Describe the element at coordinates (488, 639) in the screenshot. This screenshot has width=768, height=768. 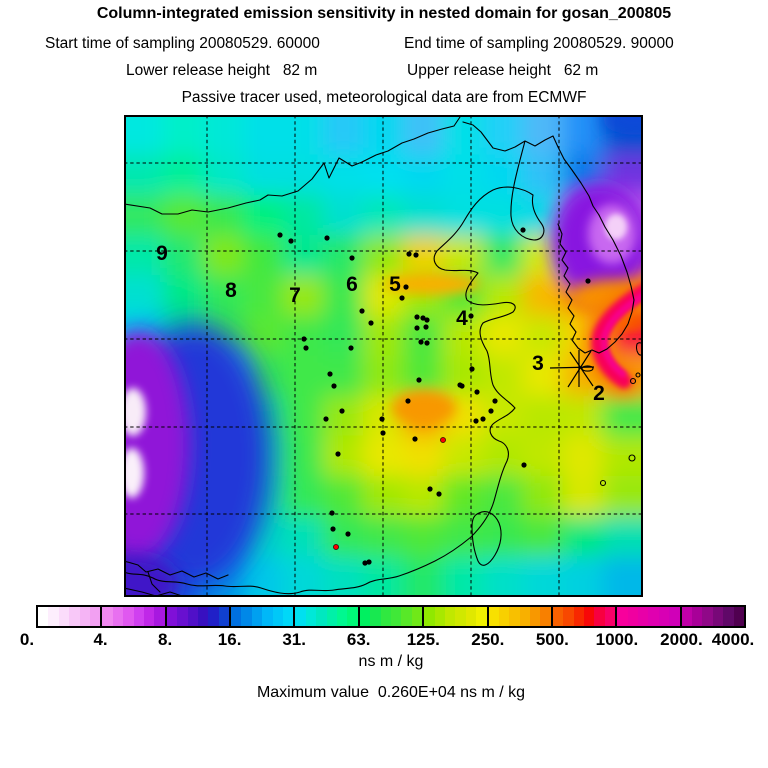
I see `colorbar-tick-label: 250.` at that location.